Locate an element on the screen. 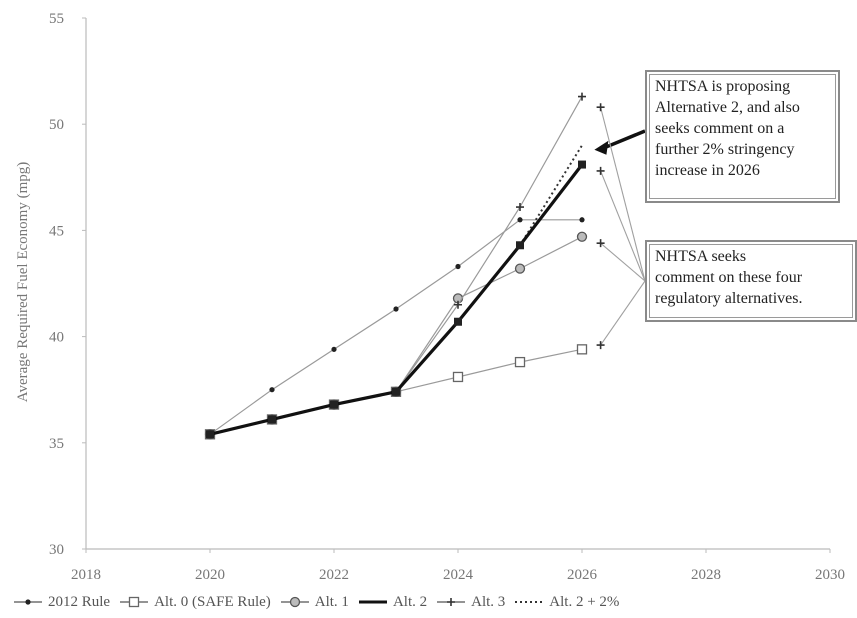 The width and height of the screenshot is (857, 618). legend-item: Alt. 2 + 2% is located at coordinates (566, 602).